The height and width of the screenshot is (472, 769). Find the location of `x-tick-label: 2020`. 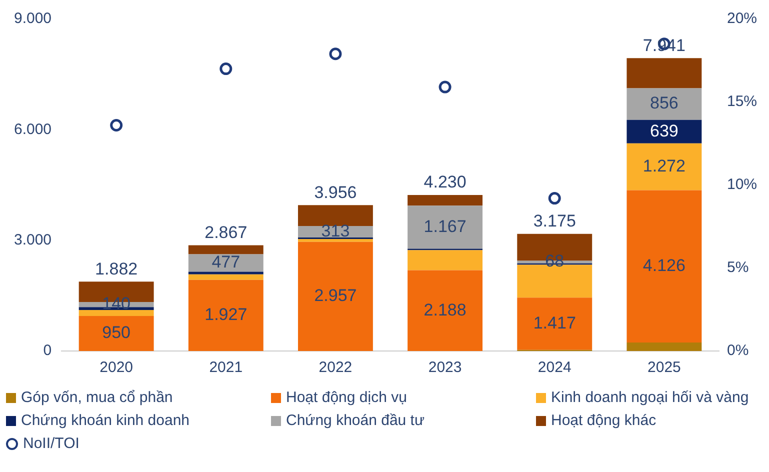

x-tick-label: 2020 is located at coordinates (117, 367).